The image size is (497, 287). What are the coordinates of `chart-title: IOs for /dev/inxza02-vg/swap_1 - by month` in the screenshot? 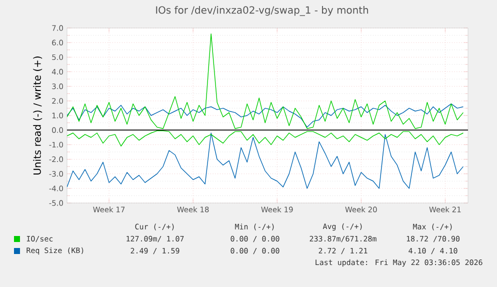 It's located at (262, 11).